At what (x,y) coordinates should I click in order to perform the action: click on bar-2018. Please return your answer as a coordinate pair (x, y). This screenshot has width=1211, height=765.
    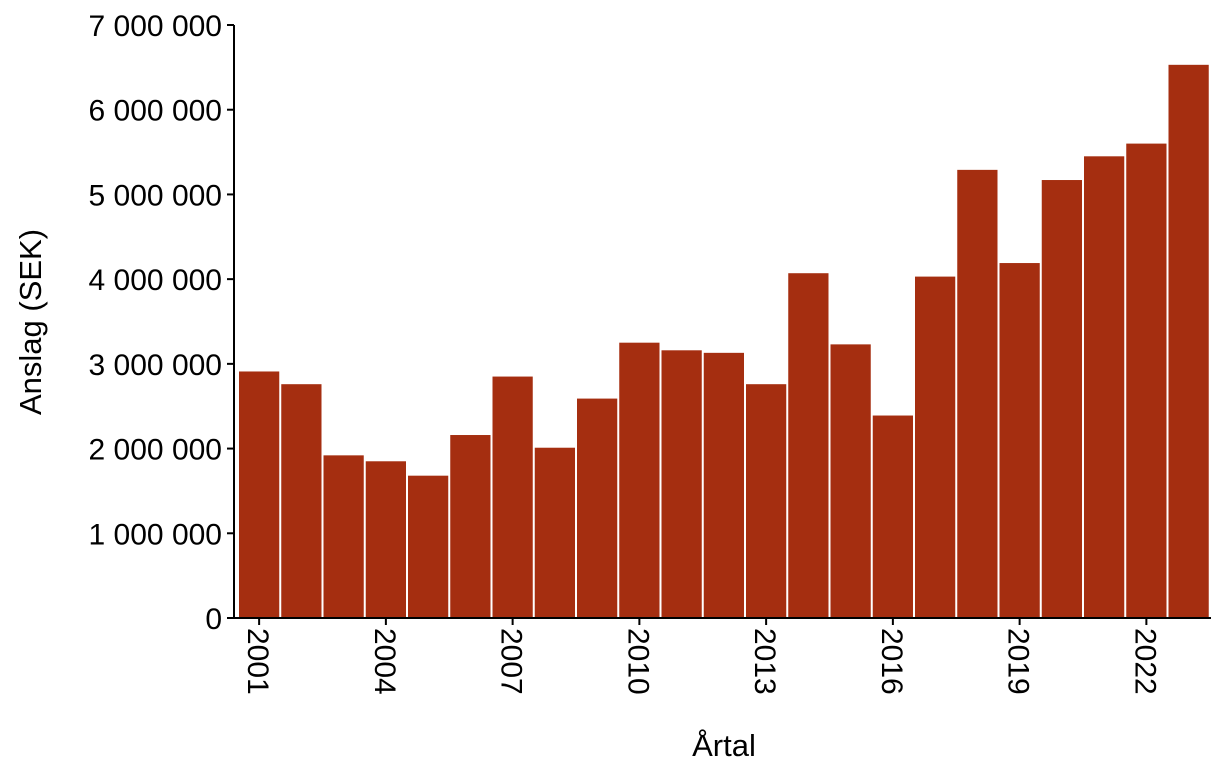
    Looking at the image, I should click on (977, 394).